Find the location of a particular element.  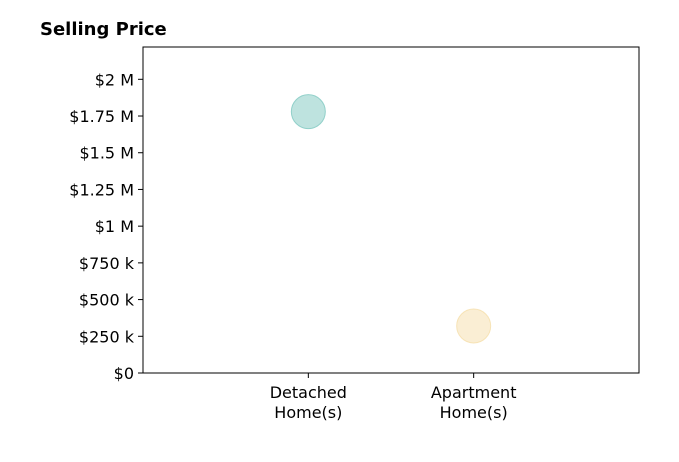

chart-title: Selling Price is located at coordinates (103, 29).